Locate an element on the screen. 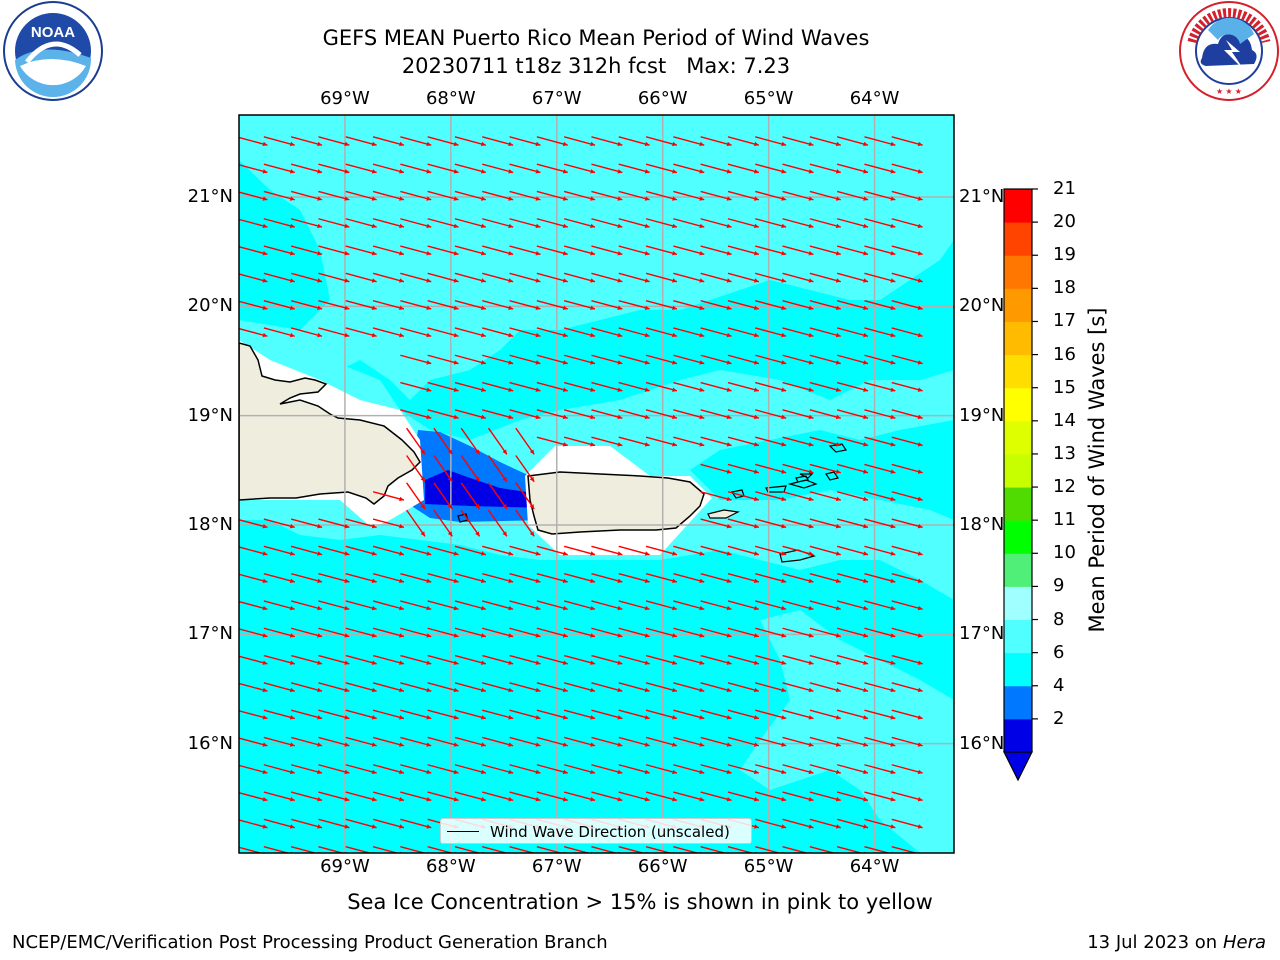 The width and height of the screenshot is (1280, 960). land-hispaniola is located at coordinates (330, 423).